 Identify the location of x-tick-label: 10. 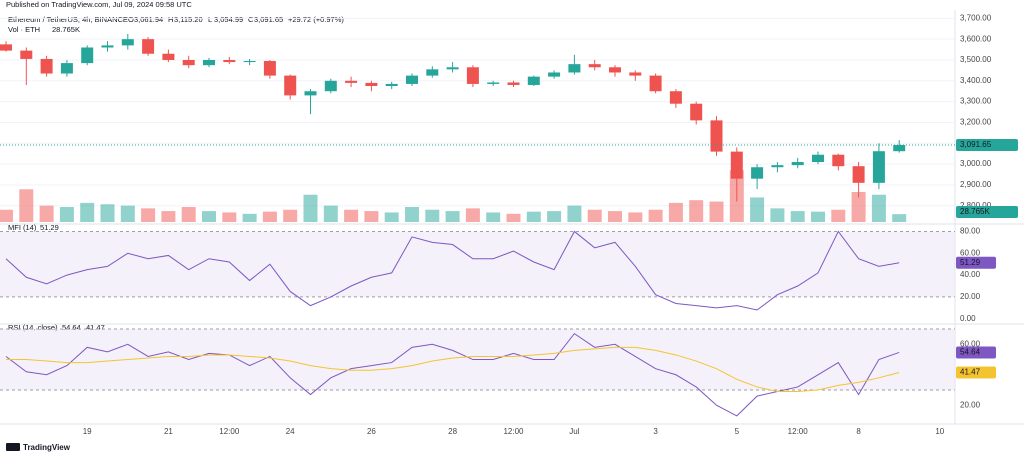
(939, 431).